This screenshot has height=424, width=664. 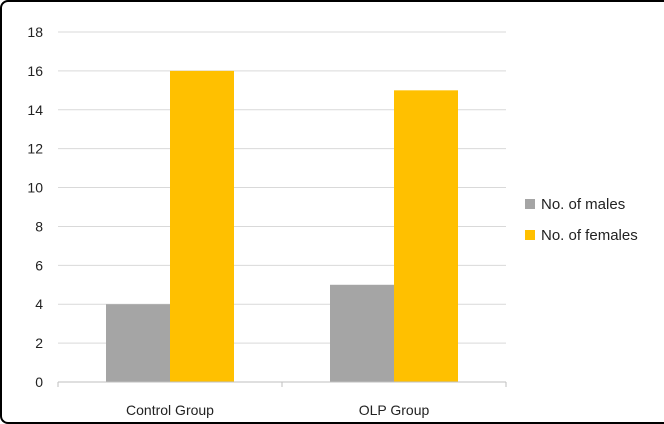 What do you see at coordinates (277, 410) in the screenshot?
I see `x-axis-category-labels: Control Group OLP Group` at bounding box center [277, 410].